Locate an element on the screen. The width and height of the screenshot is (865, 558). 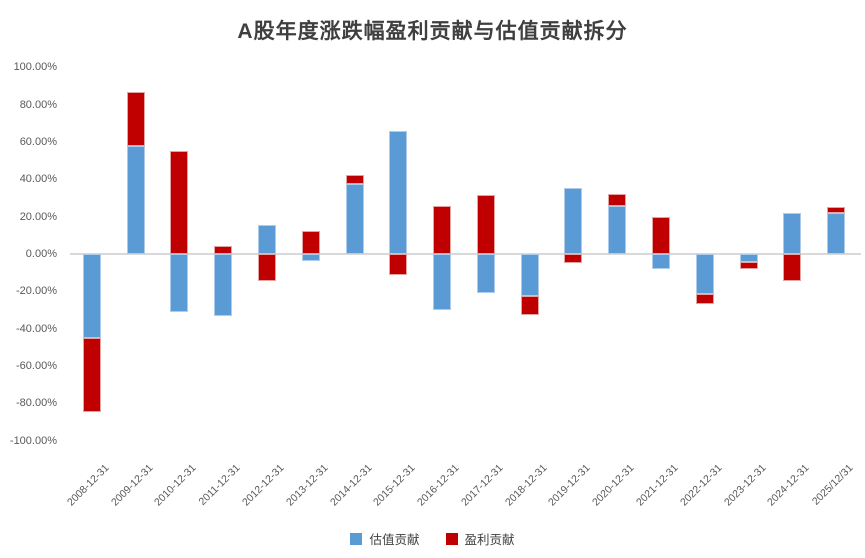
y-axis-tick-label: -40.00% is located at coordinates (36, 328).